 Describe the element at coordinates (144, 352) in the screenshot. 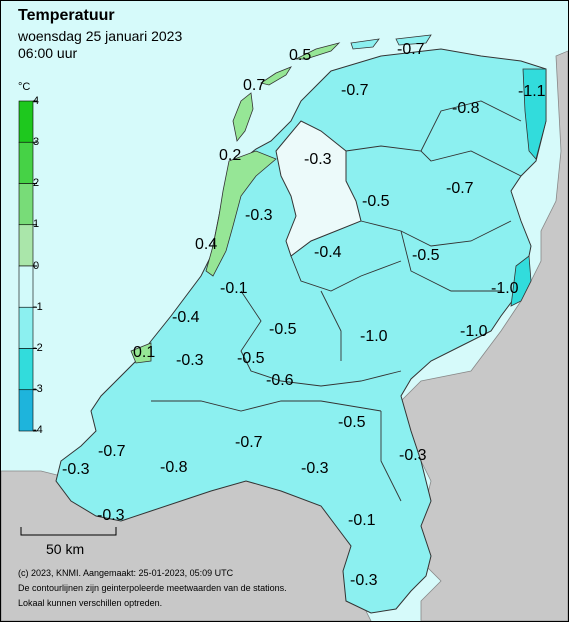

I see `value-label: 0.1` at that location.